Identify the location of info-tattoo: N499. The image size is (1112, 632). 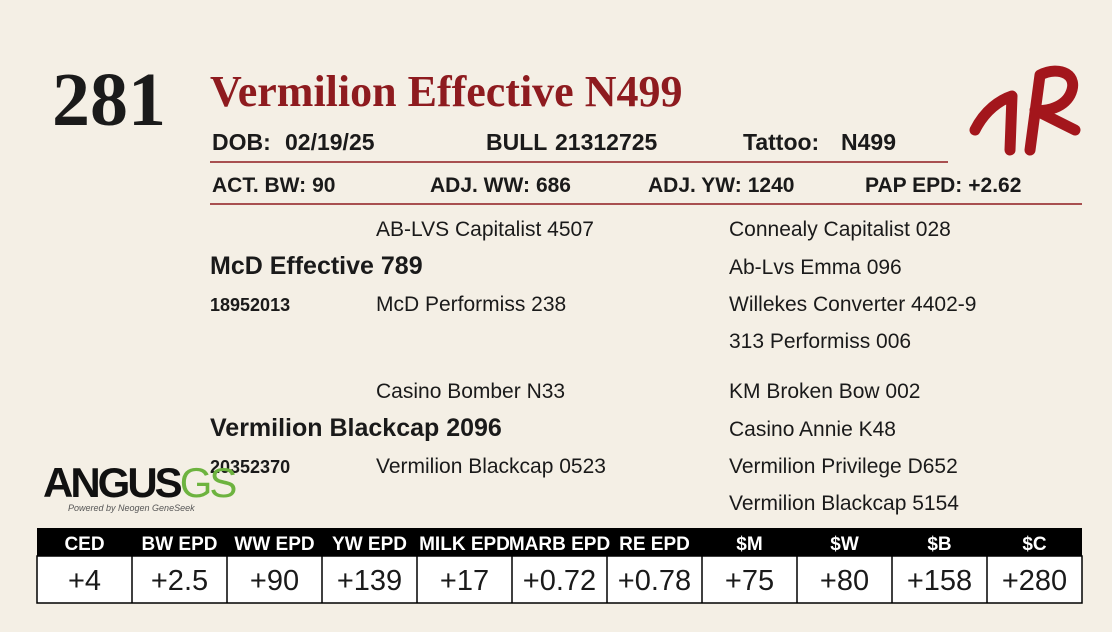
(868, 142).